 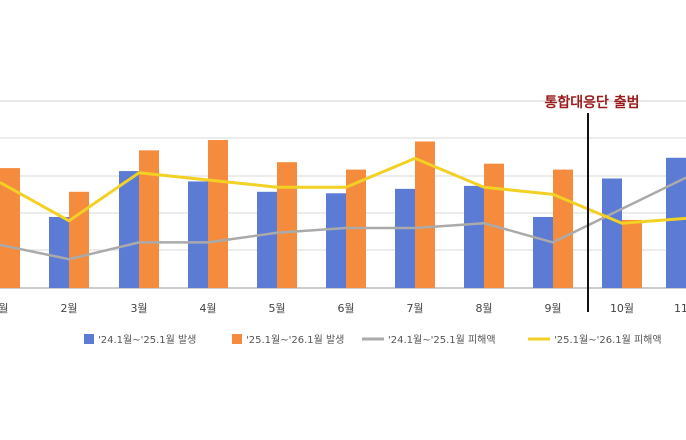 What do you see at coordinates (592, 203) in the screenshot?
I see `annotation: 통합대응단 출범` at bounding box center [592, 203].